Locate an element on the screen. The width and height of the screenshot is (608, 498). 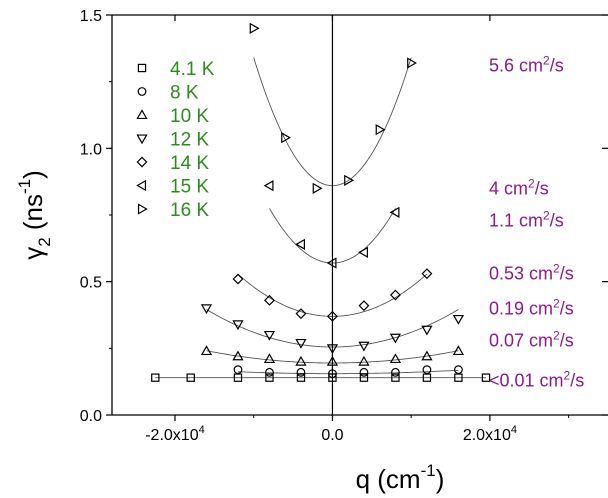
diffusion-label: 1.1 cm2/s is located at coordinates (526, 219).